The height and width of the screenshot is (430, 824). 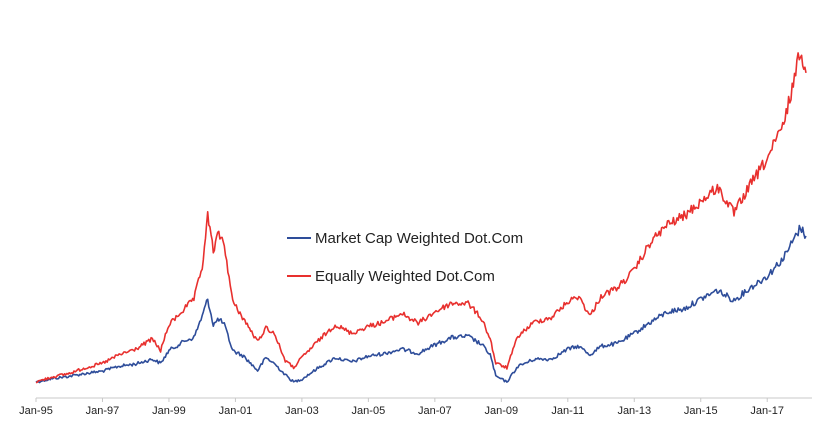 What do you see at coordinates (767, 411) in the screenshot?
I see `x-tick-label: Jan-17` at bounding box center [767, 411].